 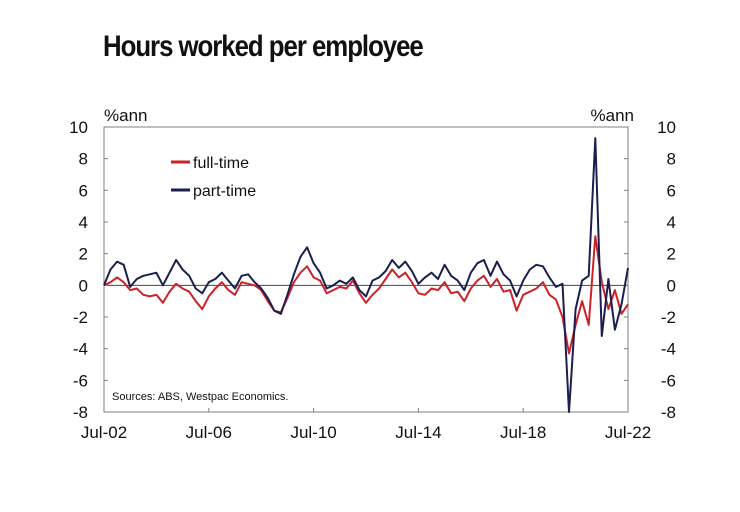 What do you see at coordinates (209, 432) in the screenshot?
I see `x-tick-label: Jul-06` at bounding box center [209, 432].